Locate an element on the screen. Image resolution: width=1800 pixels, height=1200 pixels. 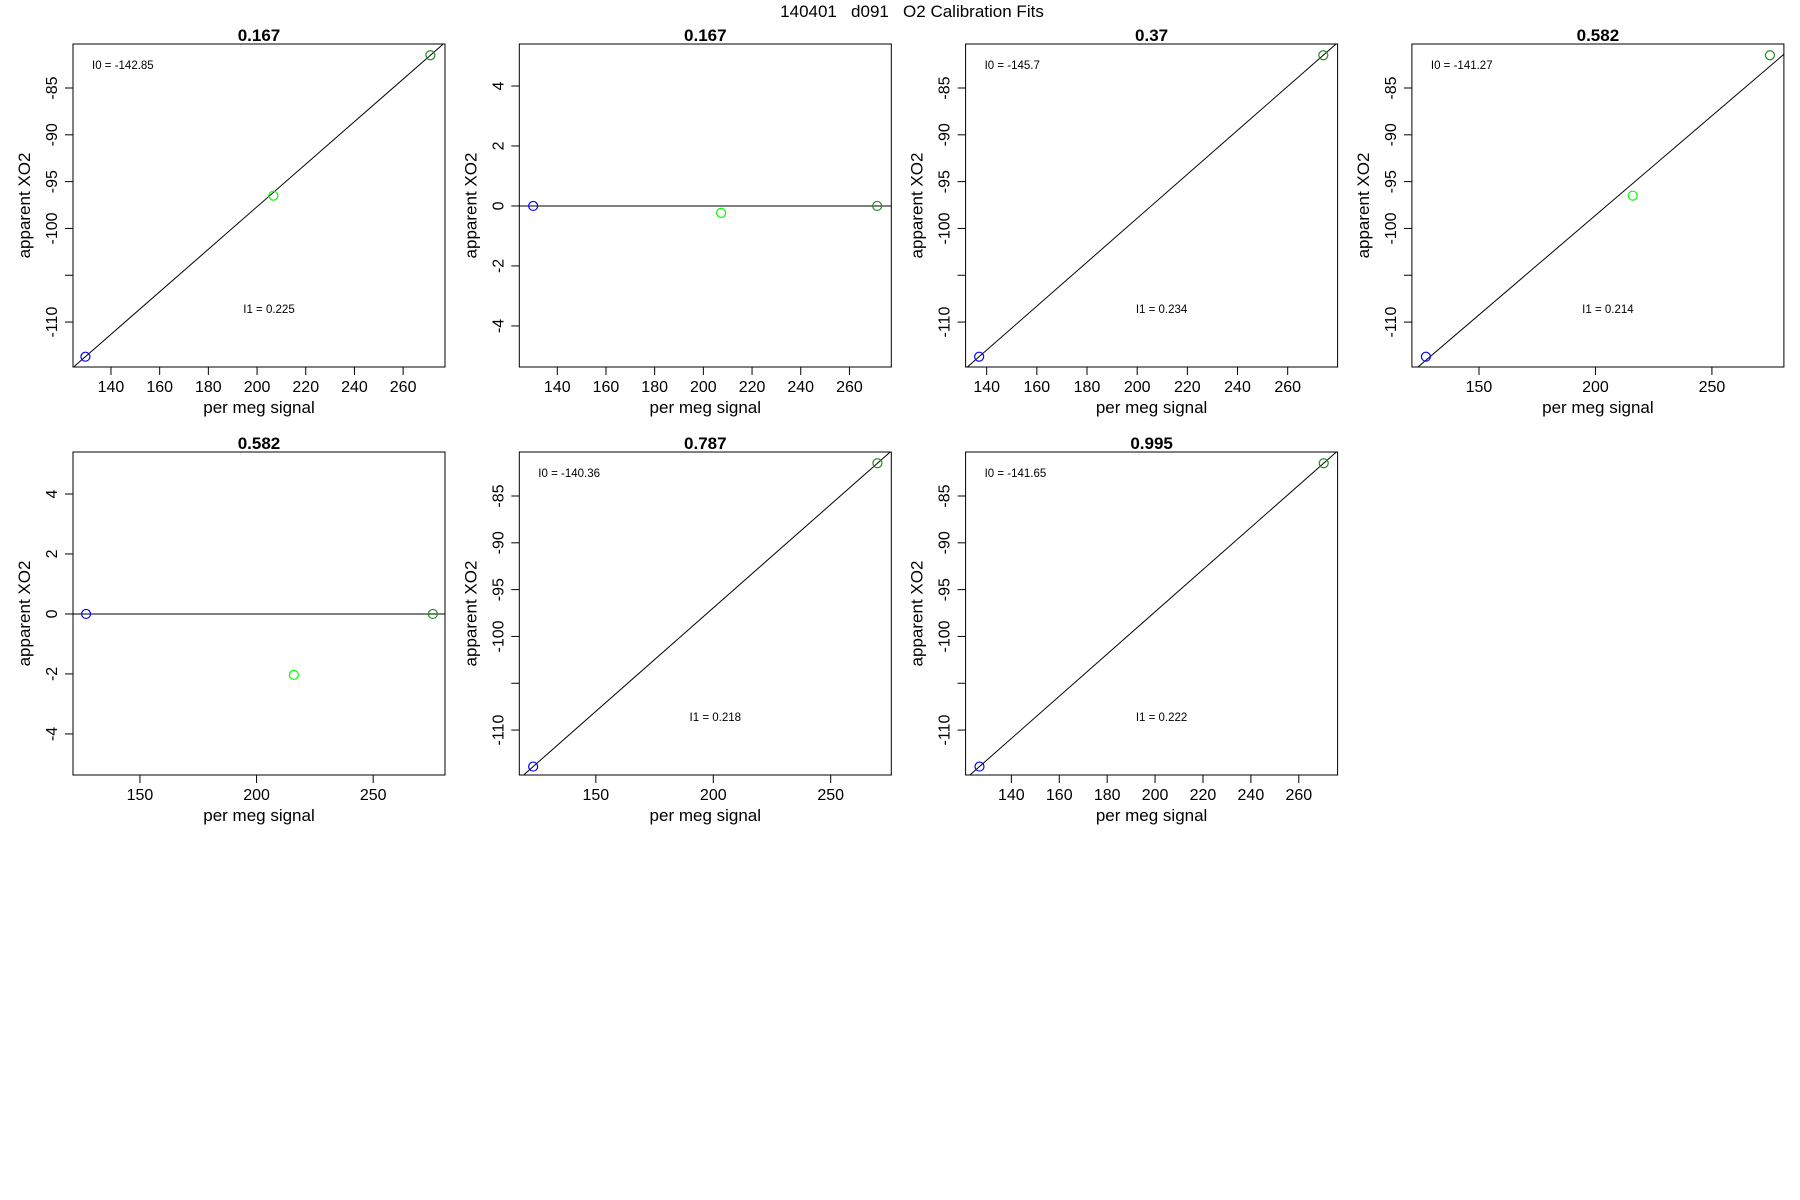
intercept-annotation: I0 = -141.27 is located at coordinates (1462, 66).